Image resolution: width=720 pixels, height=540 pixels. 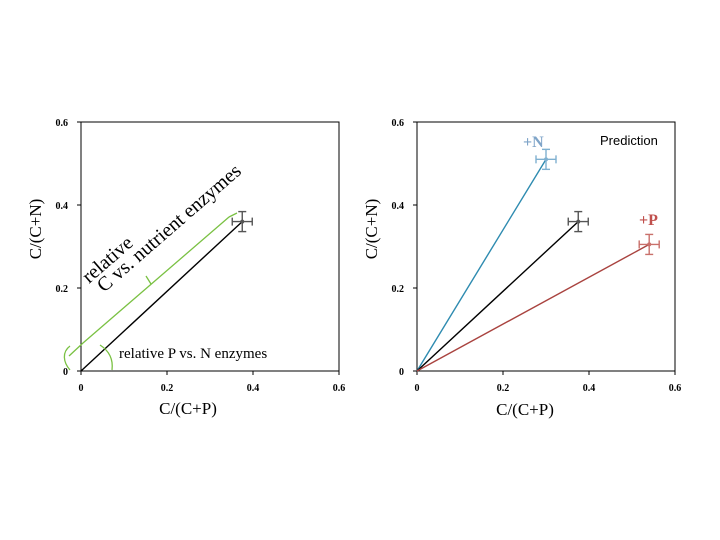 I want to click on right-x-ticks: 0 0.2 0.4 0.6, so click(x=548, y=382).